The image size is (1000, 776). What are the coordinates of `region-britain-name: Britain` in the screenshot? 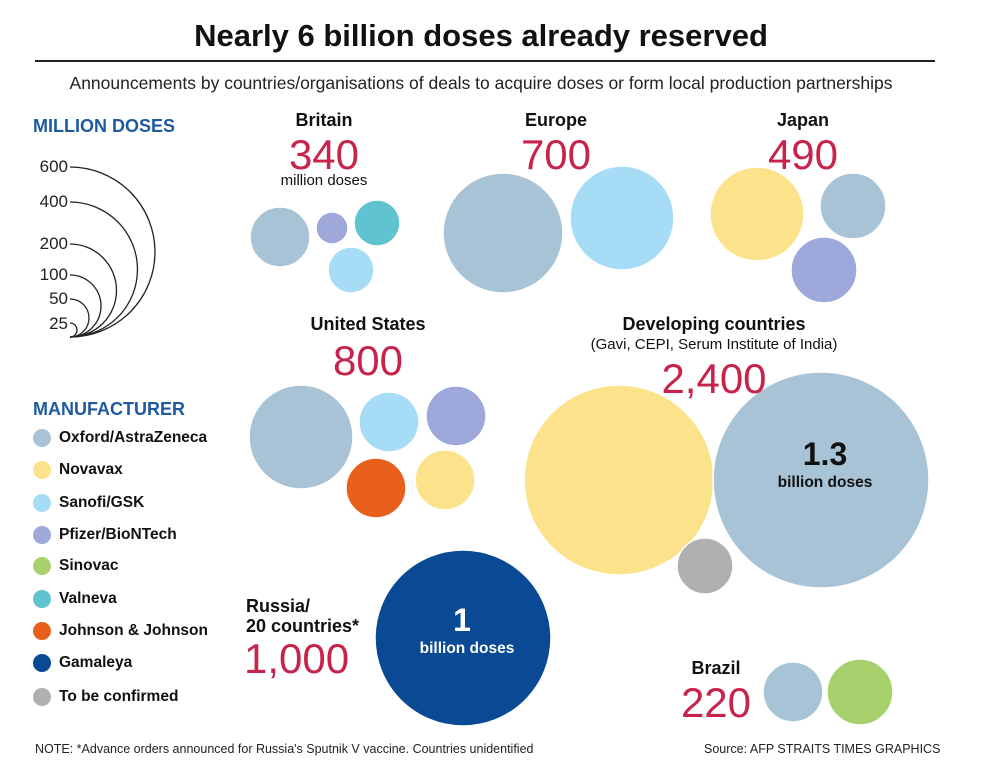 It's located at (324, 120).